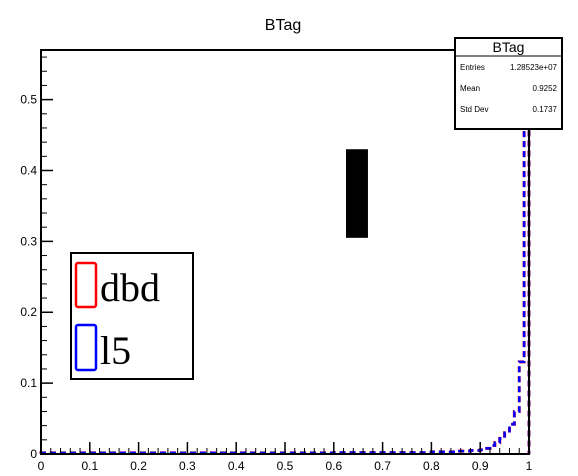 This screenshot has width=578, height=476. Describe the element at coordinates (28, 241) in the screenshot. I see `y-tick-label: 0.3` at that location.